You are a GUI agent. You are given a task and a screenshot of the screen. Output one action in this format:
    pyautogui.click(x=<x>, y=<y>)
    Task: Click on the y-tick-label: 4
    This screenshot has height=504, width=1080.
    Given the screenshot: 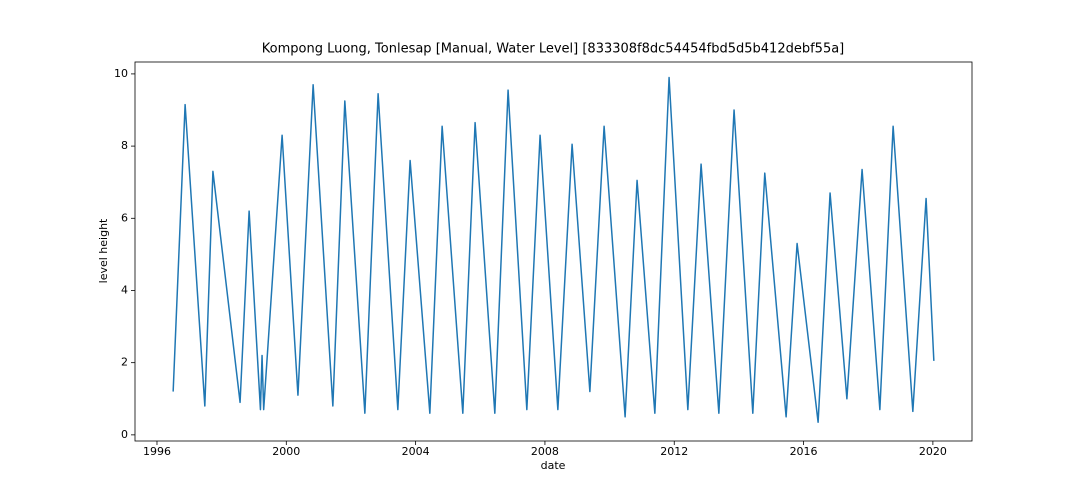 What is the action you would take?
    pyautogui.click(x=124, y=289)
    